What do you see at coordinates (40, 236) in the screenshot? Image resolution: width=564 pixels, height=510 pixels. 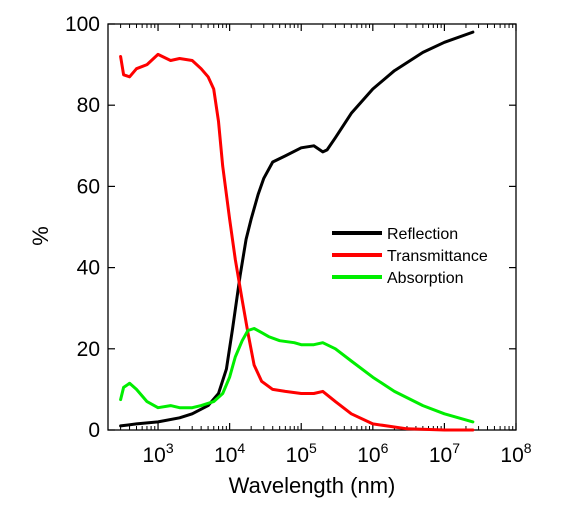 I see `y-axis-title: %` at bounding box center [40, 236].